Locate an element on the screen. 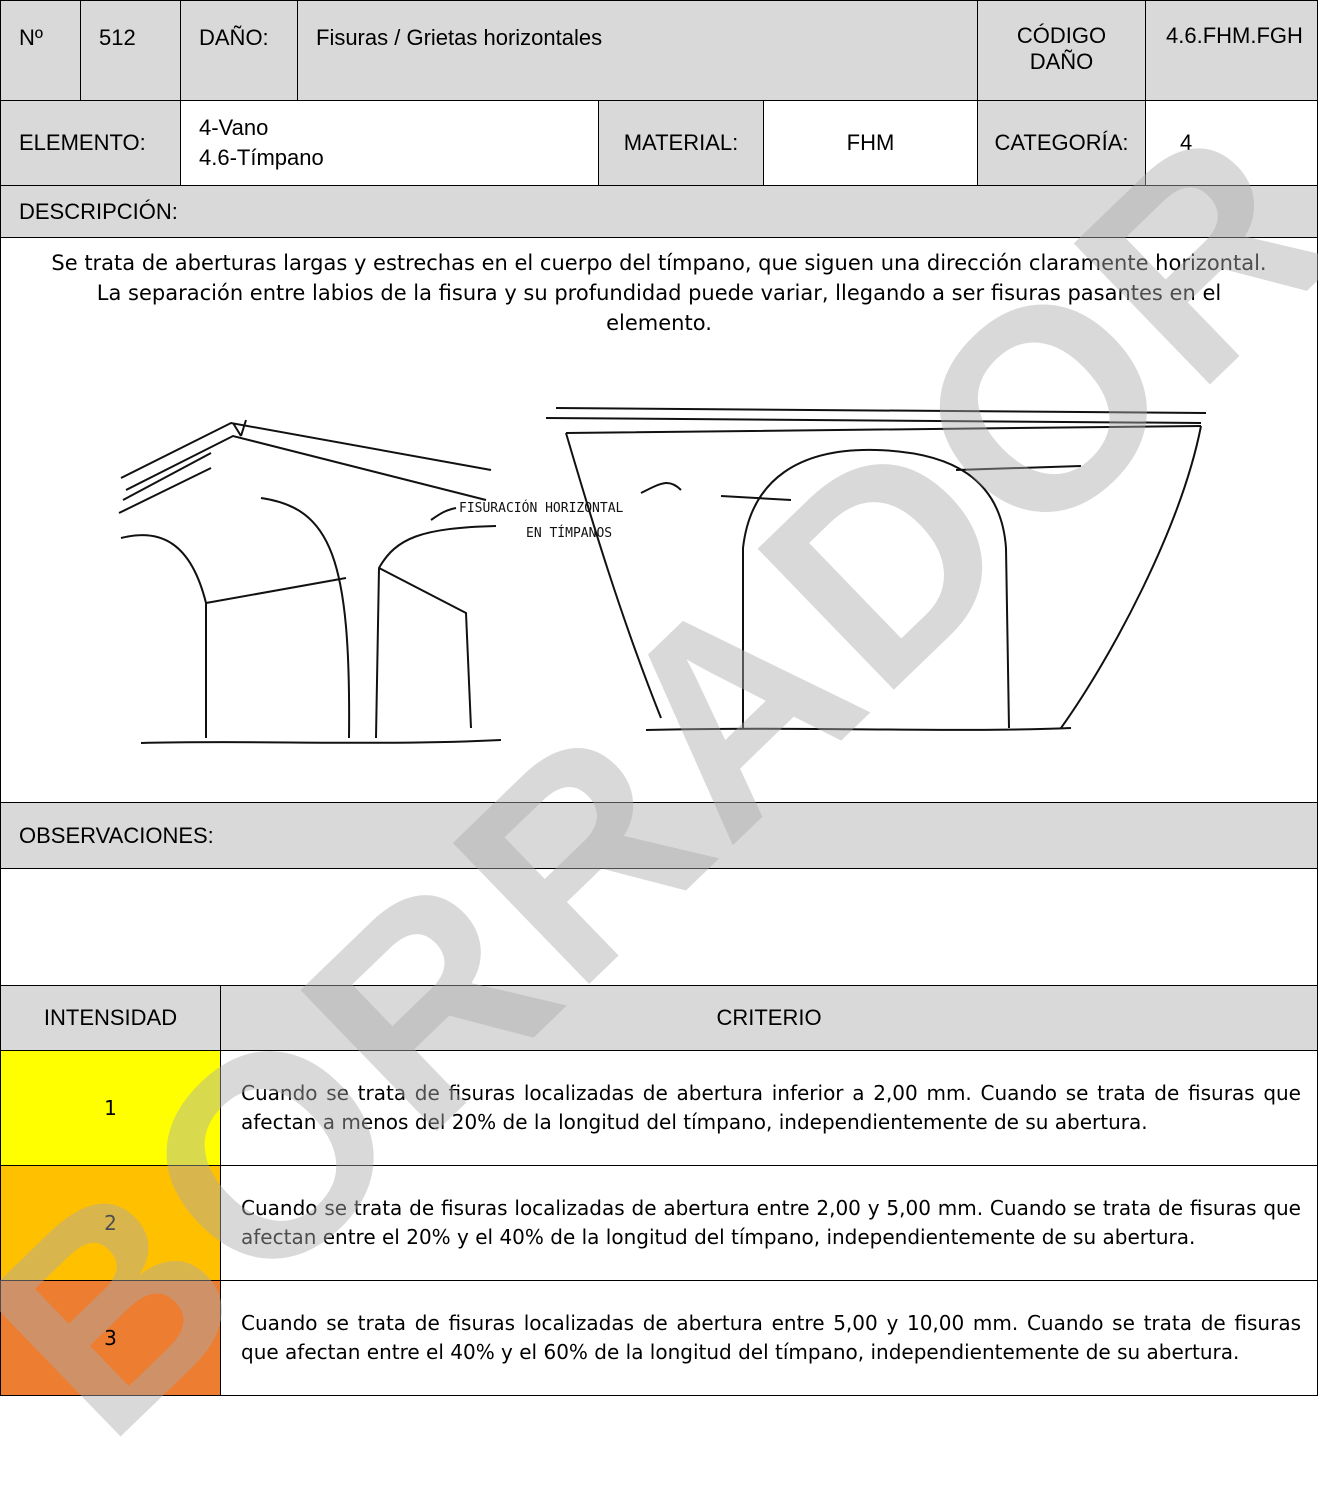 The height and width of the screenshot is (1497, 1318). sketch-annotation: FISURACIÓN HORIZONTAL is located at coordinates (541, 508).